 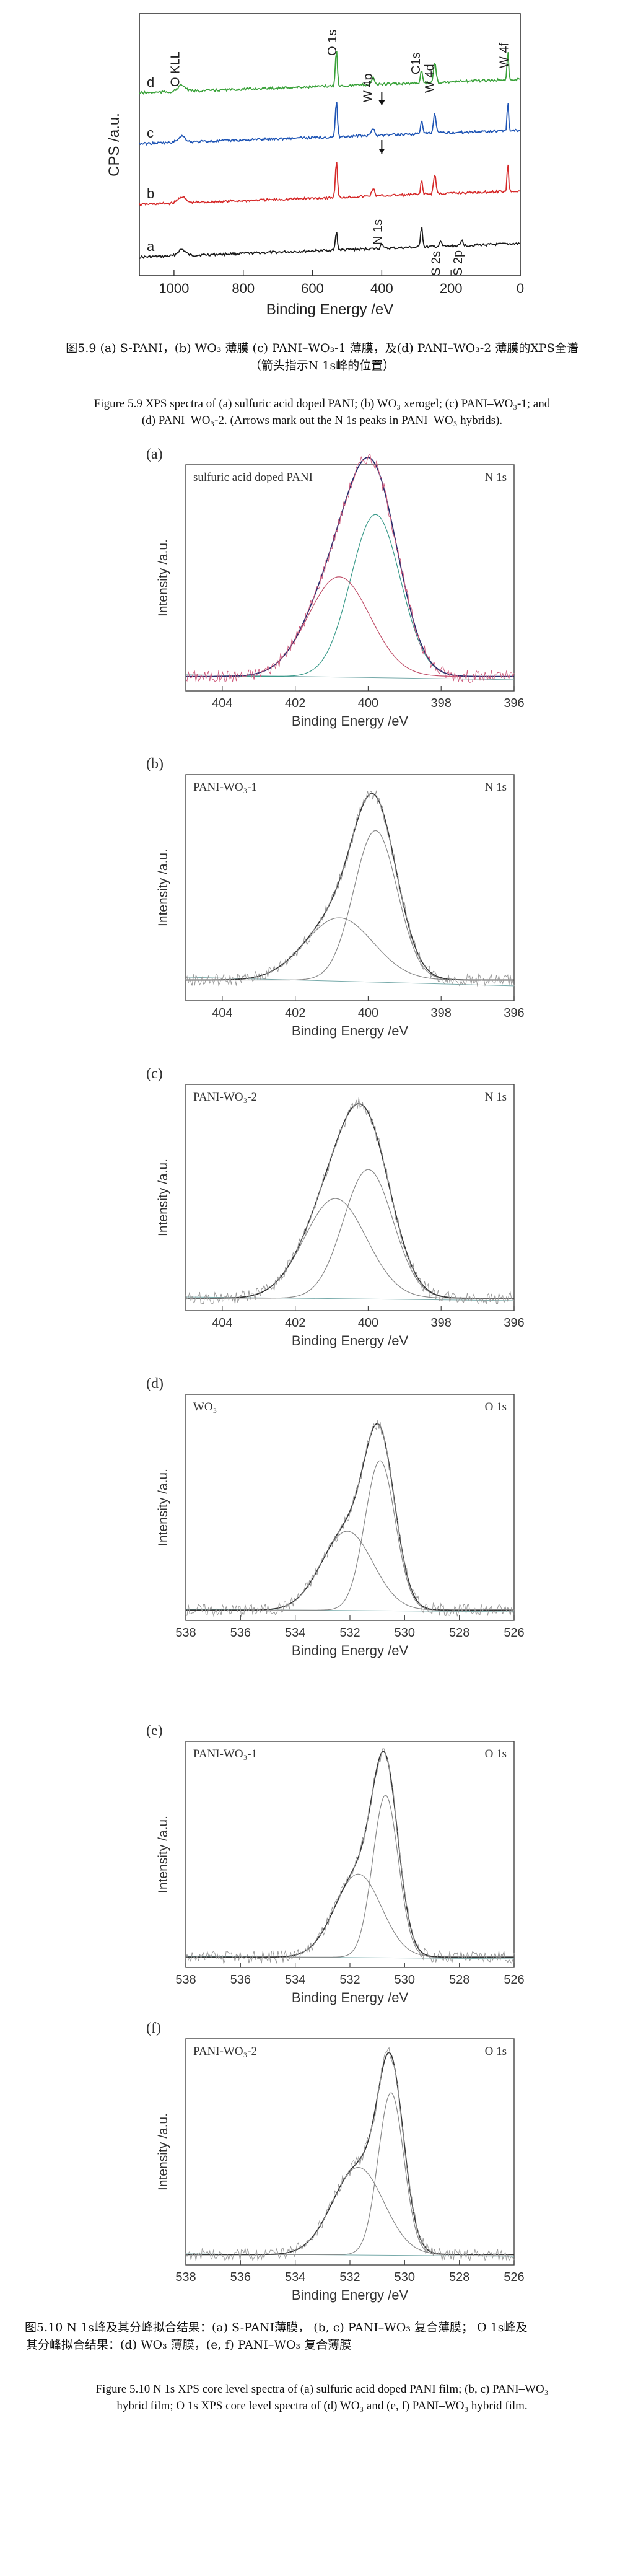 I want to click on survey-xtick-label: 800, so click(x=244, y=289).